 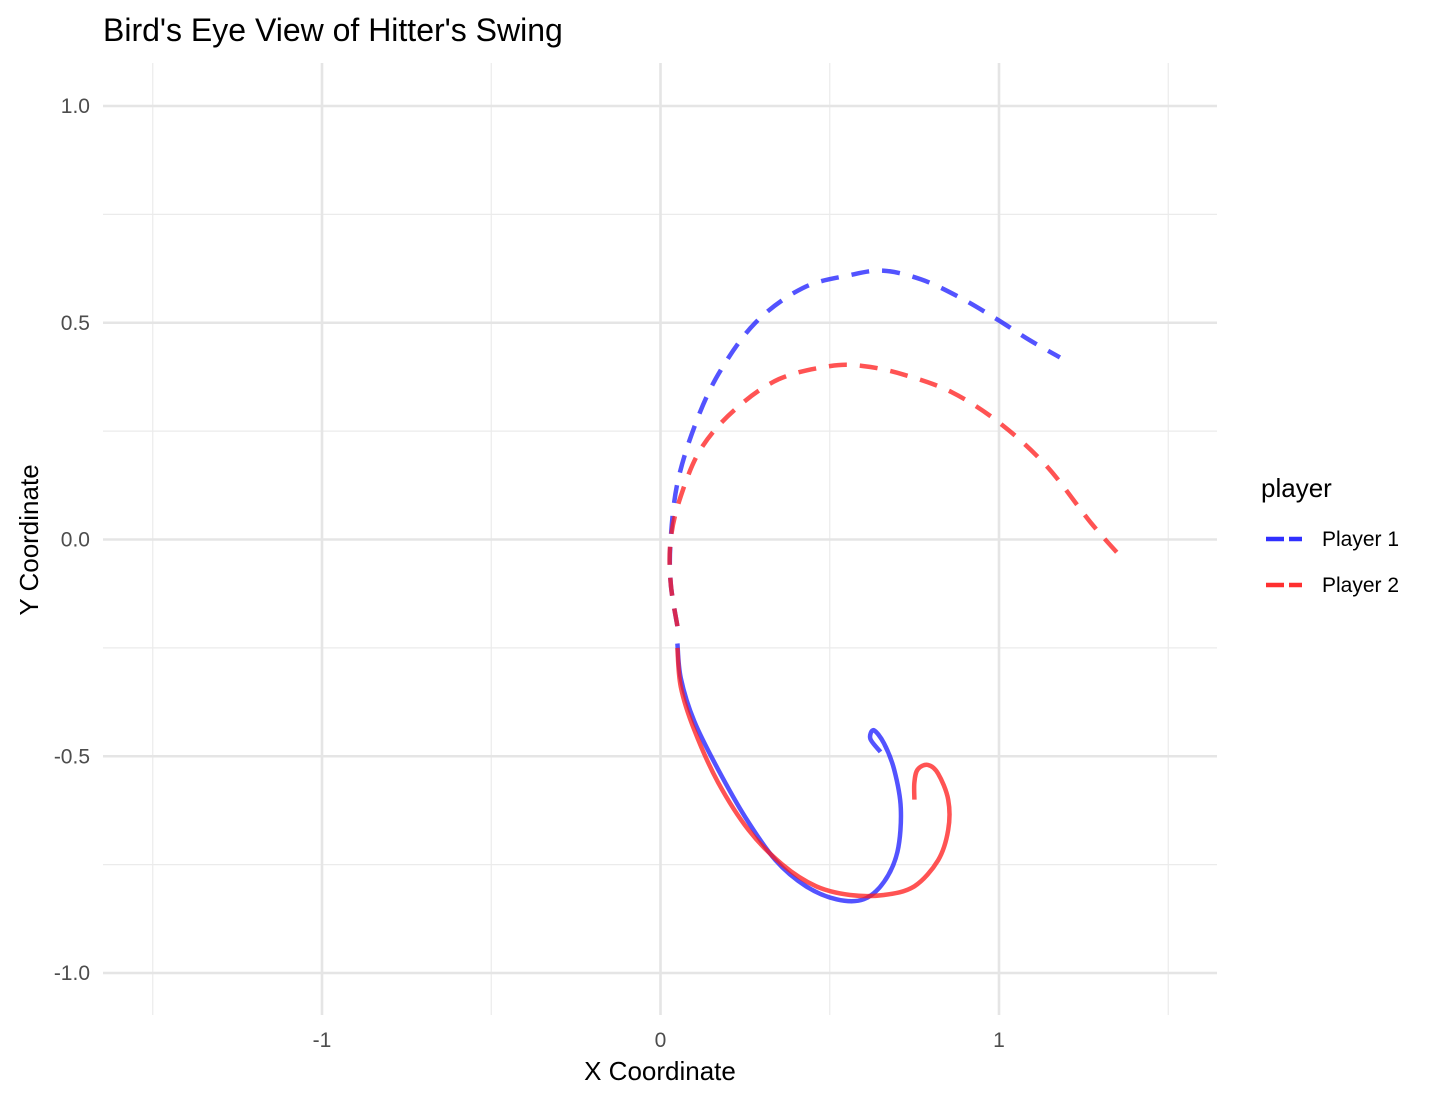 I want to click on series-line-player-2-solid, so click(x=813, y=773).